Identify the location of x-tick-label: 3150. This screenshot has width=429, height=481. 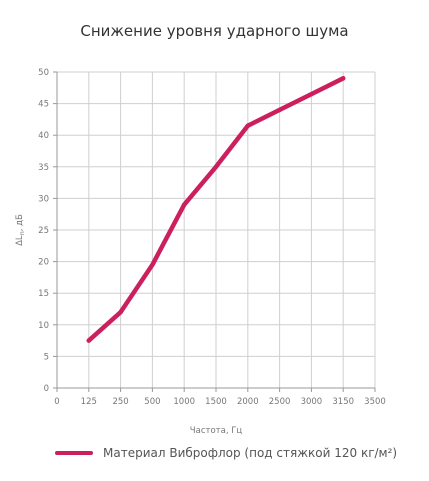
(343, 402).